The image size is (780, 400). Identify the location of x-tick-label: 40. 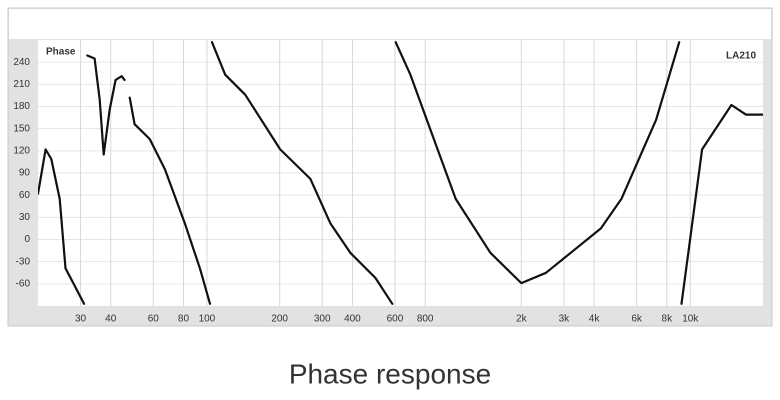
(111, 319).